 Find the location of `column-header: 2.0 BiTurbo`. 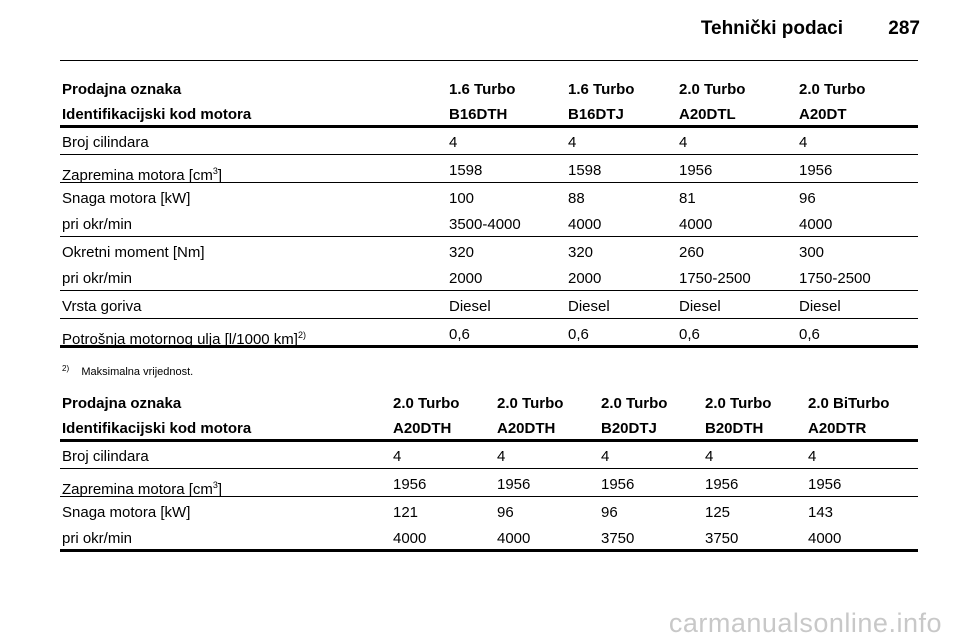

column-header: 2.0 BiTurbo is located at coordinates (849, 403).